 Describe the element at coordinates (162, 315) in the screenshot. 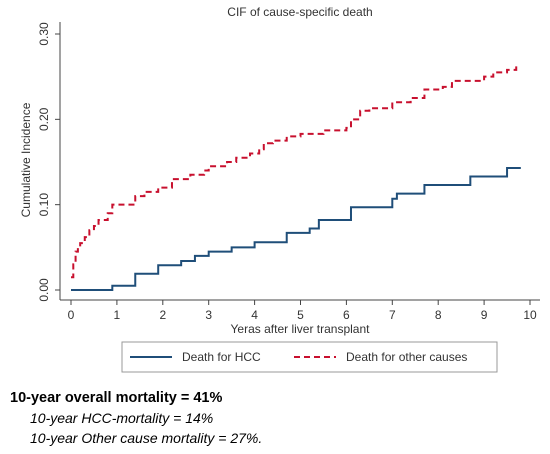

I see `x-tick-label: 2` at that location.